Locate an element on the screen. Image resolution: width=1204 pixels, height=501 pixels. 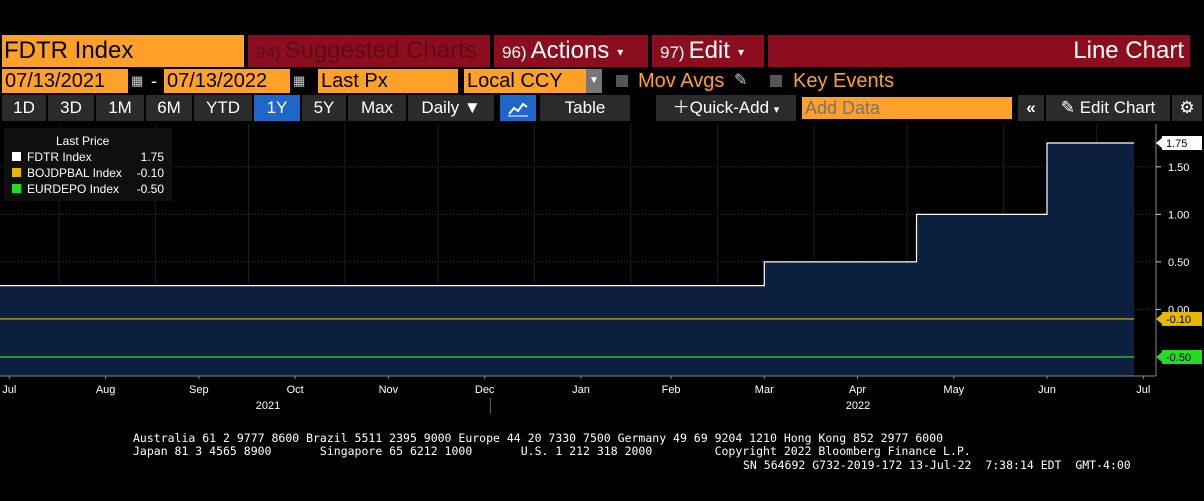
actions-label: Actions is located at coordinates (570, 50).